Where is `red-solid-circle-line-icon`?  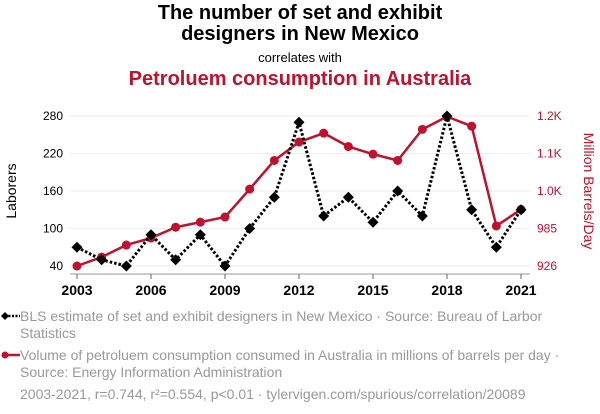
red-solid-circle-line-icon is located at coordinates (10, 355).